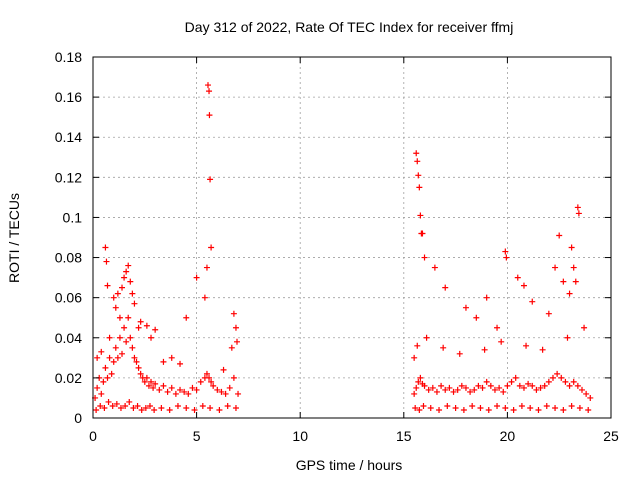 The width and height of the screenshot is (640, 480). Describe the element at coordinates (14, 238) in the screenshot. I see `y-axis-label: ROTI / TECUs` at that location.